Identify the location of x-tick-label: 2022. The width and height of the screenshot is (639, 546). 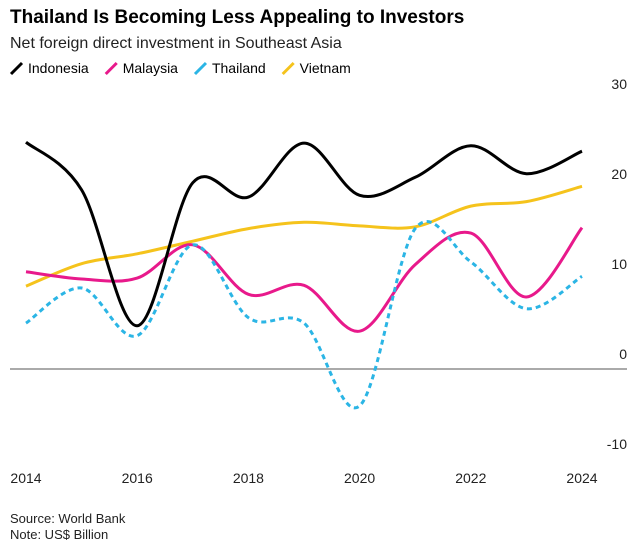
(470, 478).